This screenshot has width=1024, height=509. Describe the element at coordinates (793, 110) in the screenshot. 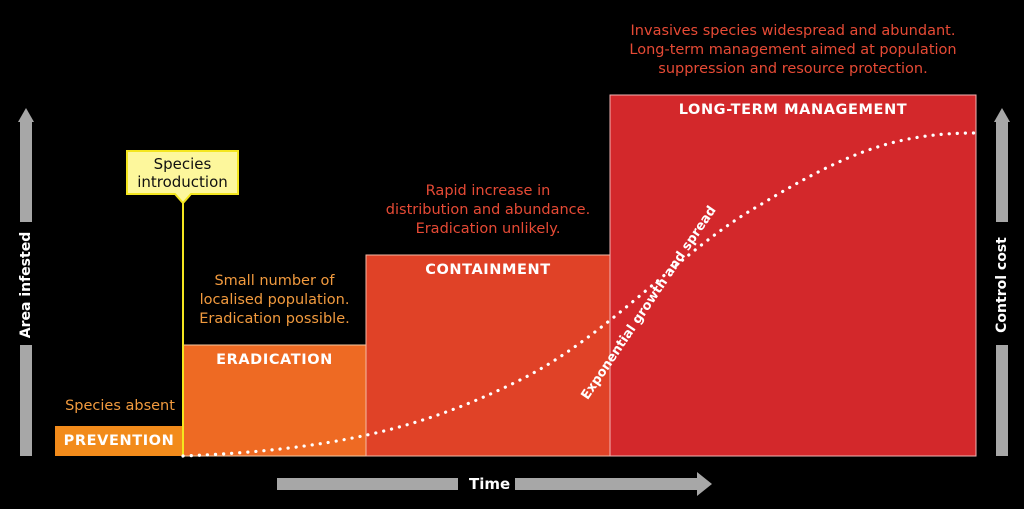

I see `stage-title-long-term-management: LONG-TERM MANAGEMENT` at that location.